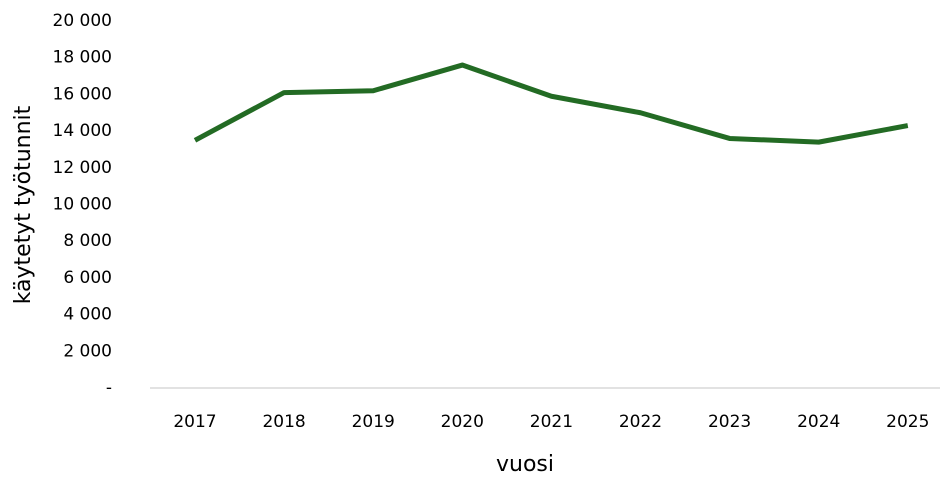 Image resolution: width=942 pixels, height=477 pixels. I want to click on y-tick-label: 12 000, so click(82, 168).